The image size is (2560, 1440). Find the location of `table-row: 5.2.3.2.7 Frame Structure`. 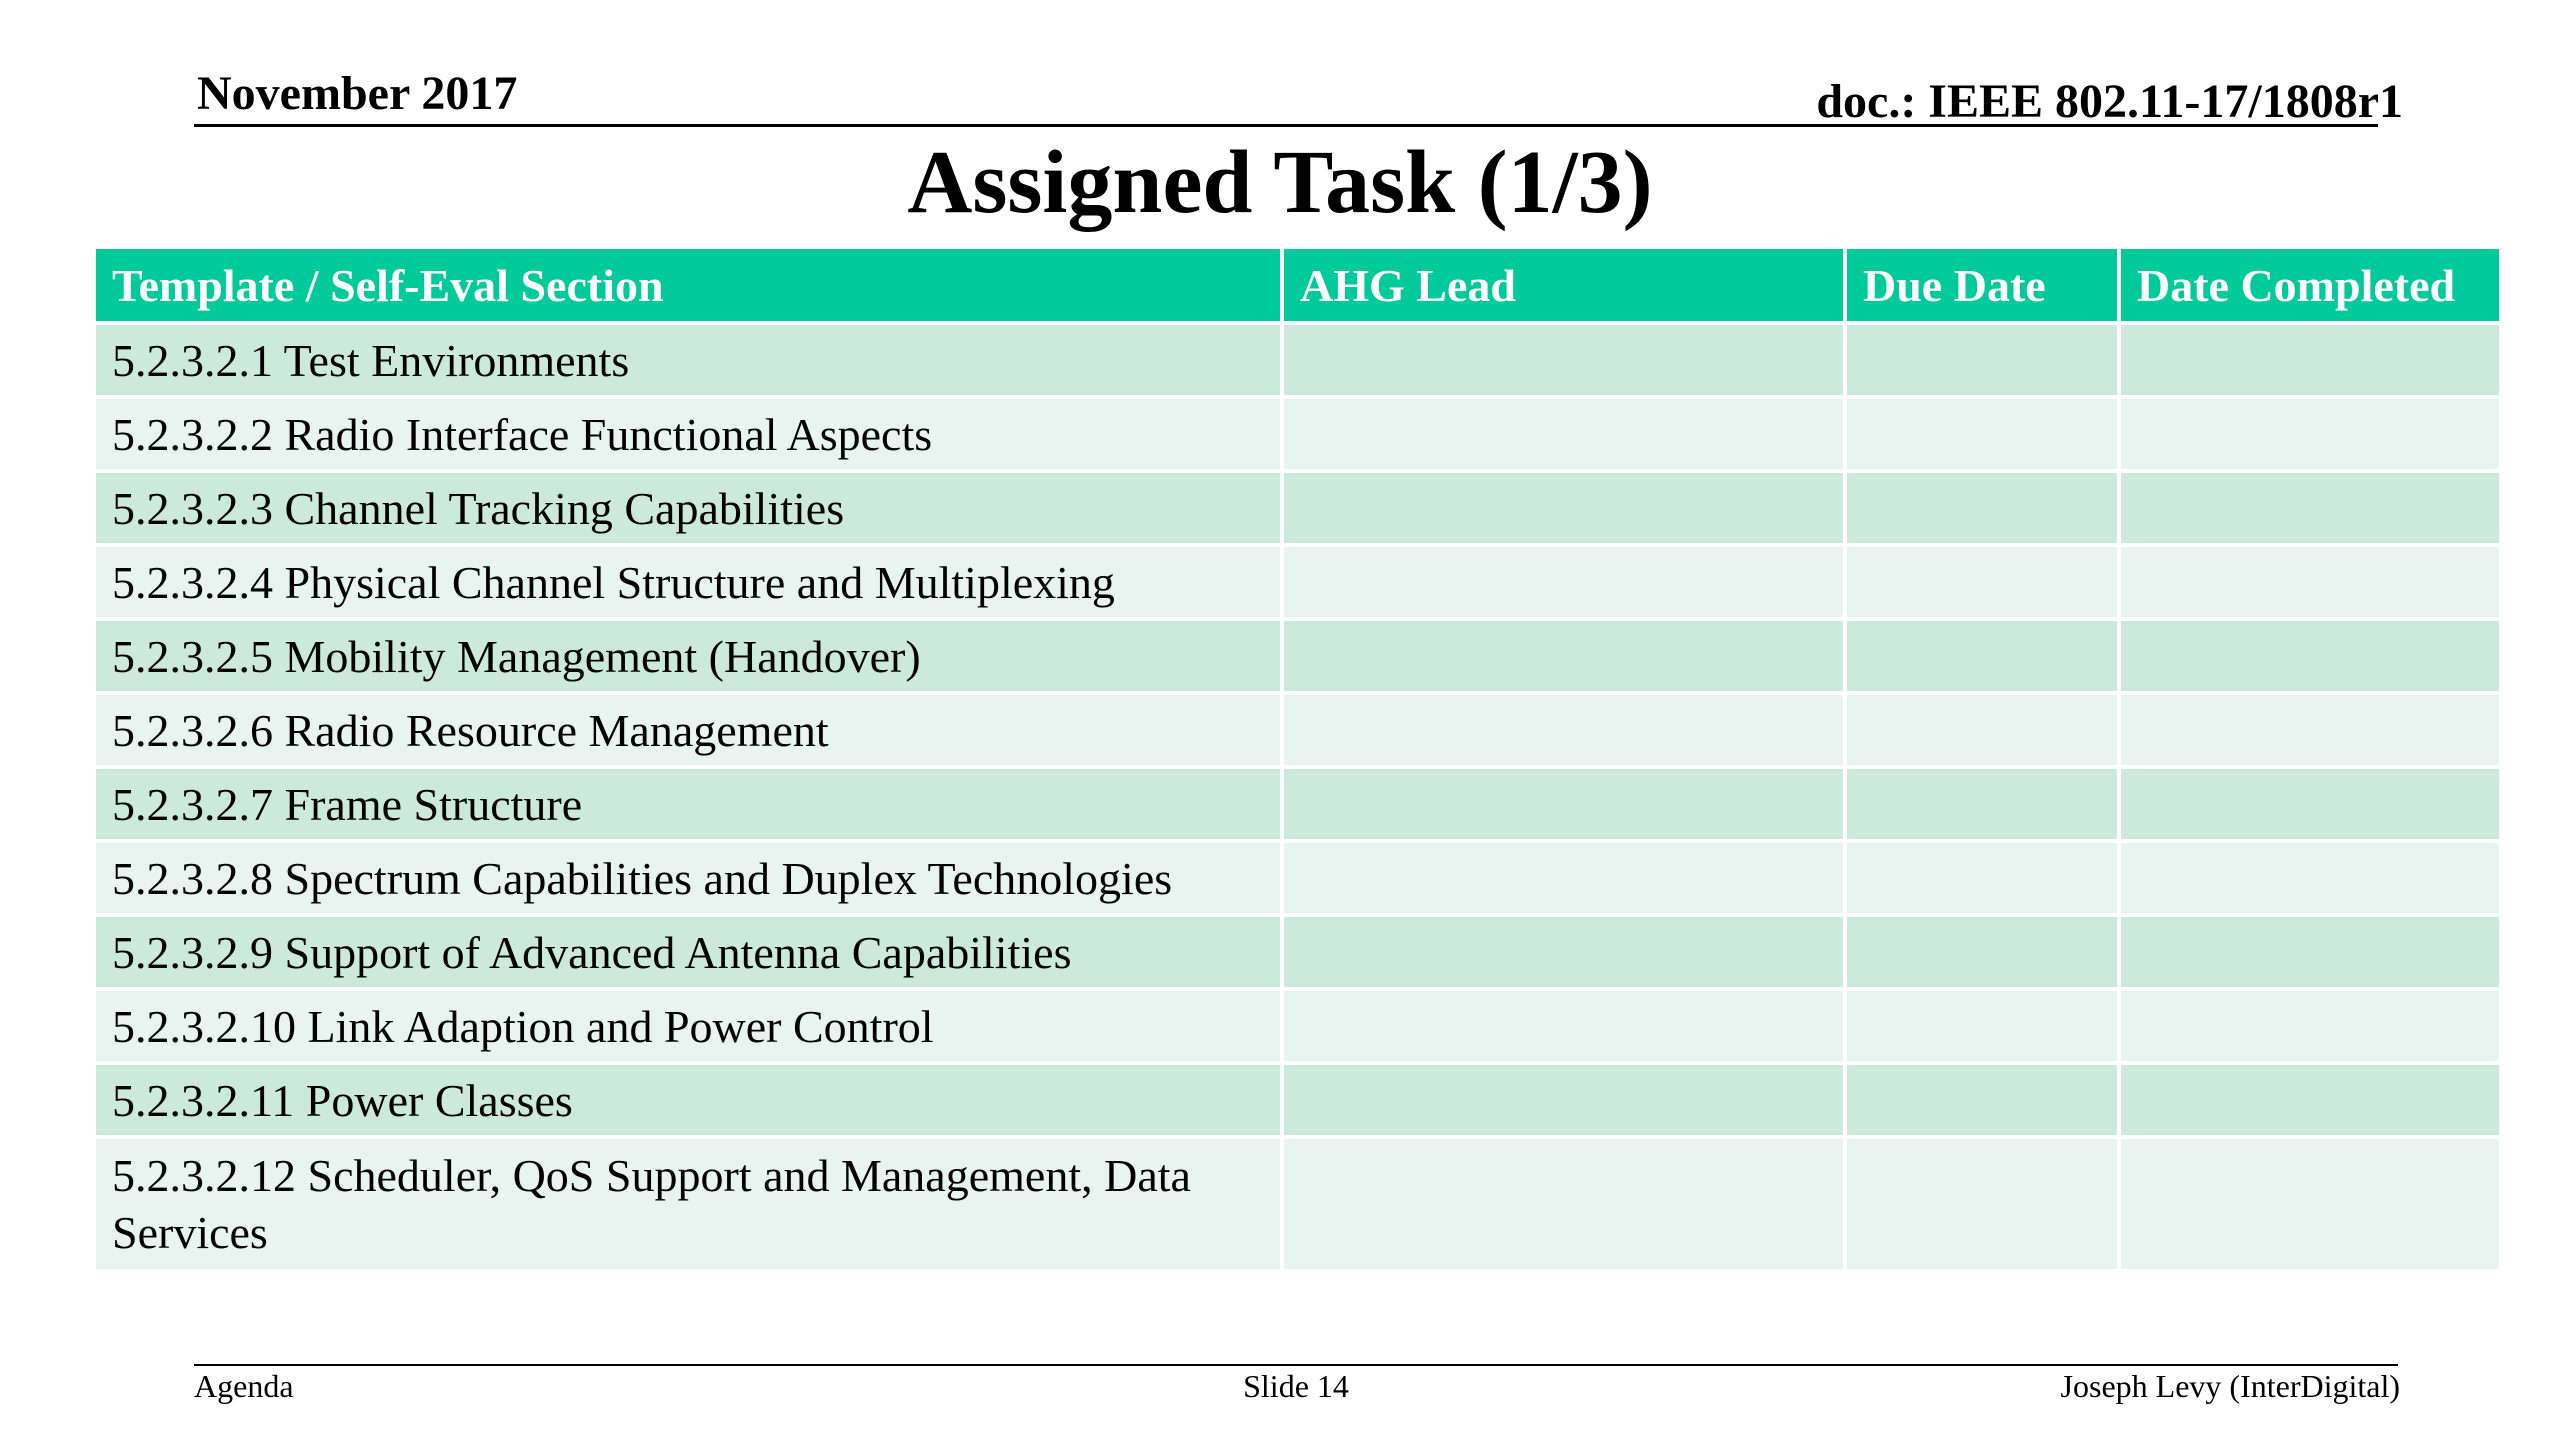

table-row: 5.2.3.2.7 Frame Structure is located at coordinates (1297, 804).